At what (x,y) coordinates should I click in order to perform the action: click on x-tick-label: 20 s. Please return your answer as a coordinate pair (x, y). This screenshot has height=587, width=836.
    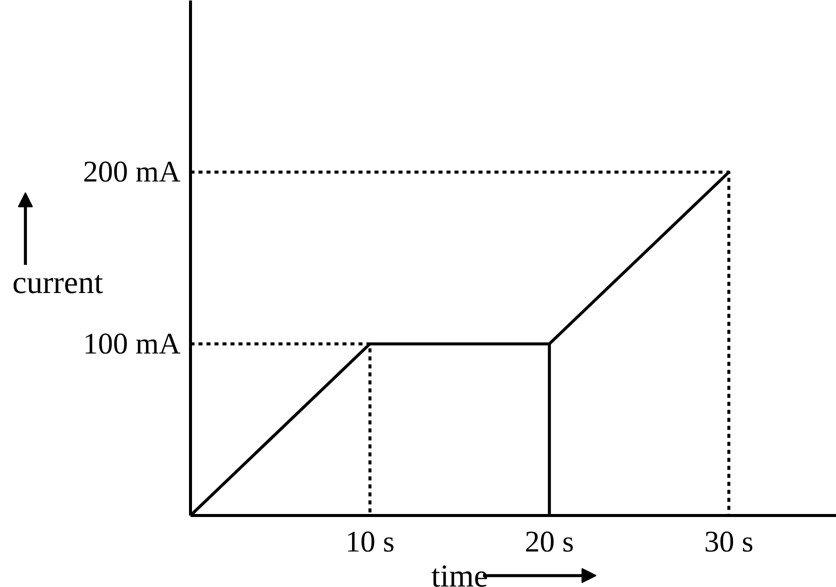
    Looking at the image, I should click on (549, 542).